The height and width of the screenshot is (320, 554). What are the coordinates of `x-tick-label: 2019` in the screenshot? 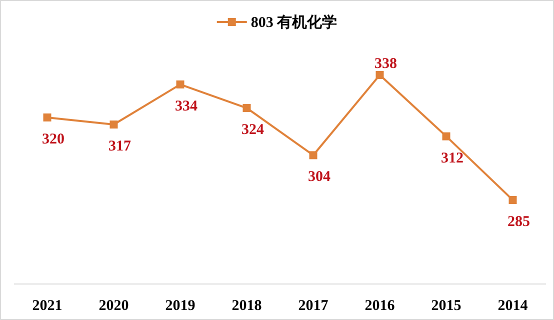 It's located at (180, 306).